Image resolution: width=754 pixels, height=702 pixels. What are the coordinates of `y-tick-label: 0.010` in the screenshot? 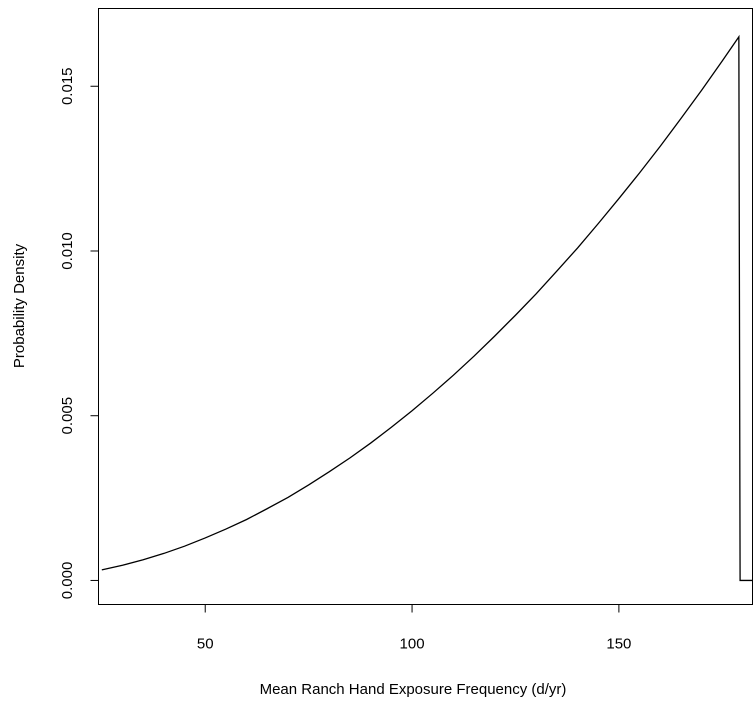 It's located at (67, 251).